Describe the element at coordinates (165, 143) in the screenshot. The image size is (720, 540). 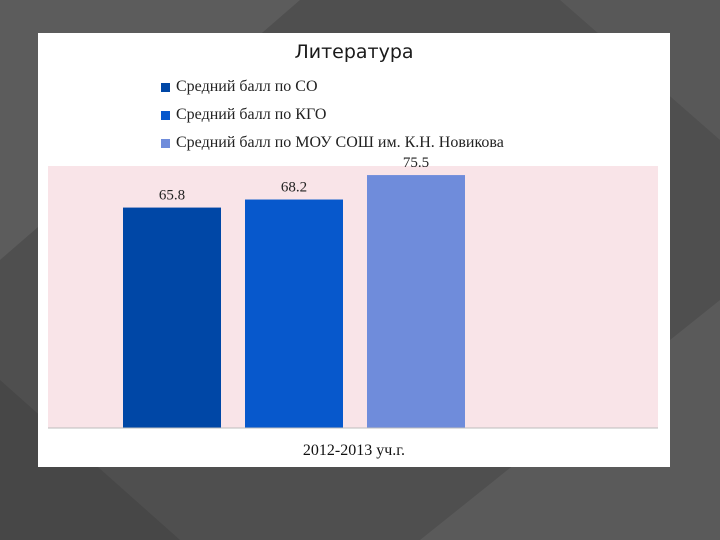
I see `legend-swatch-school` at that location.